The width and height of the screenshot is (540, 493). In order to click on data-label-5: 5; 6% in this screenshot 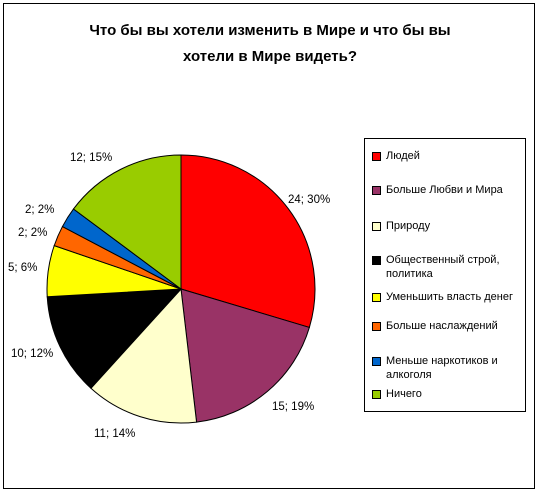, I will do `click(22, 268)`.